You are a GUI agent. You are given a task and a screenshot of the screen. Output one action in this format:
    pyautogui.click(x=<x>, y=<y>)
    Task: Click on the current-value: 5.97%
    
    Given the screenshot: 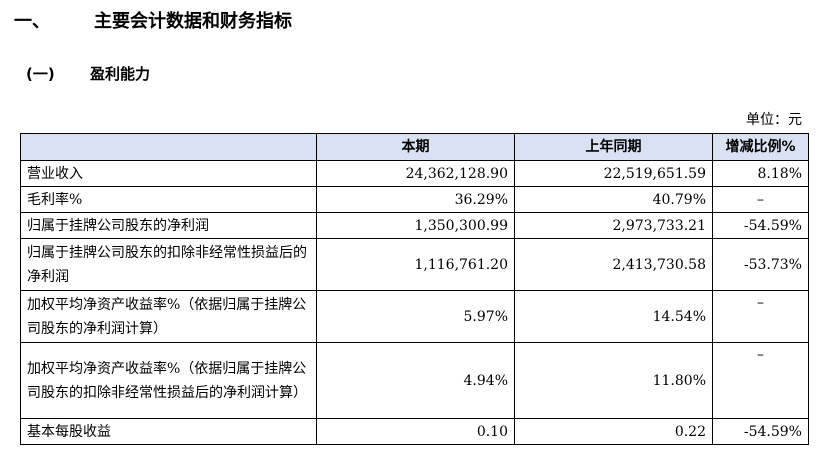 What is the action you would take?
    pyautogui.click(x=415, y=316)
    